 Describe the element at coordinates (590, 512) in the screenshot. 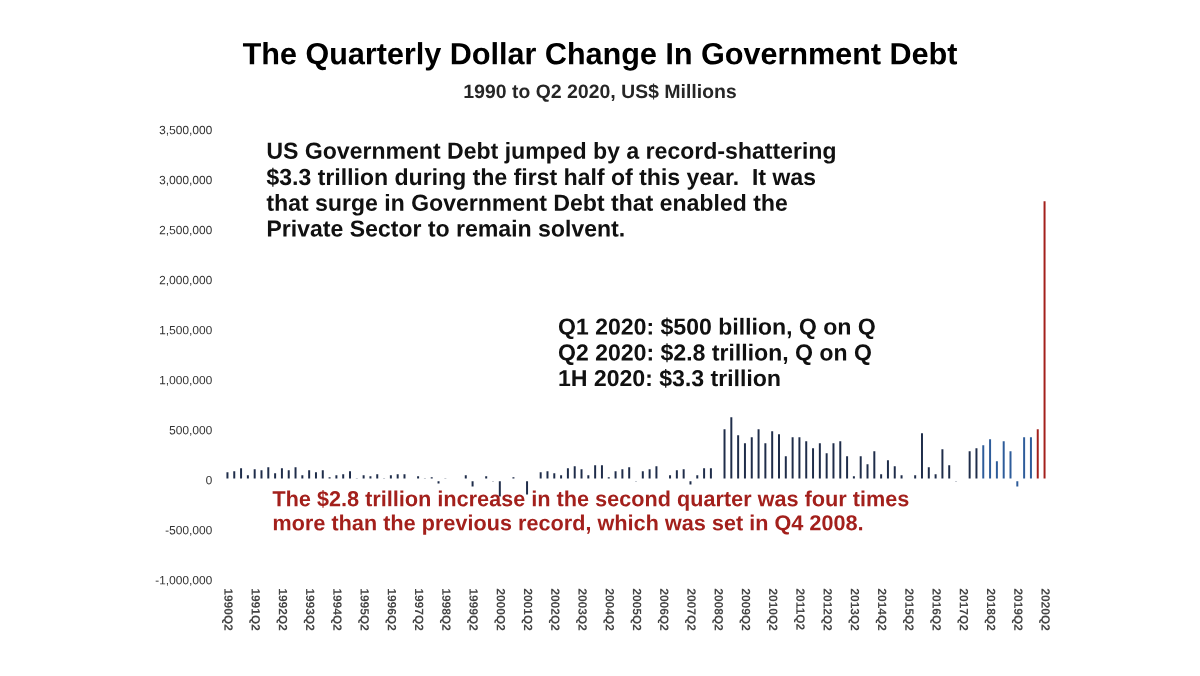

I see `annotation: The $2.8 trillion increase in the second quarter was four times more than the previous record, which was set in Q4 2008.` at that location.